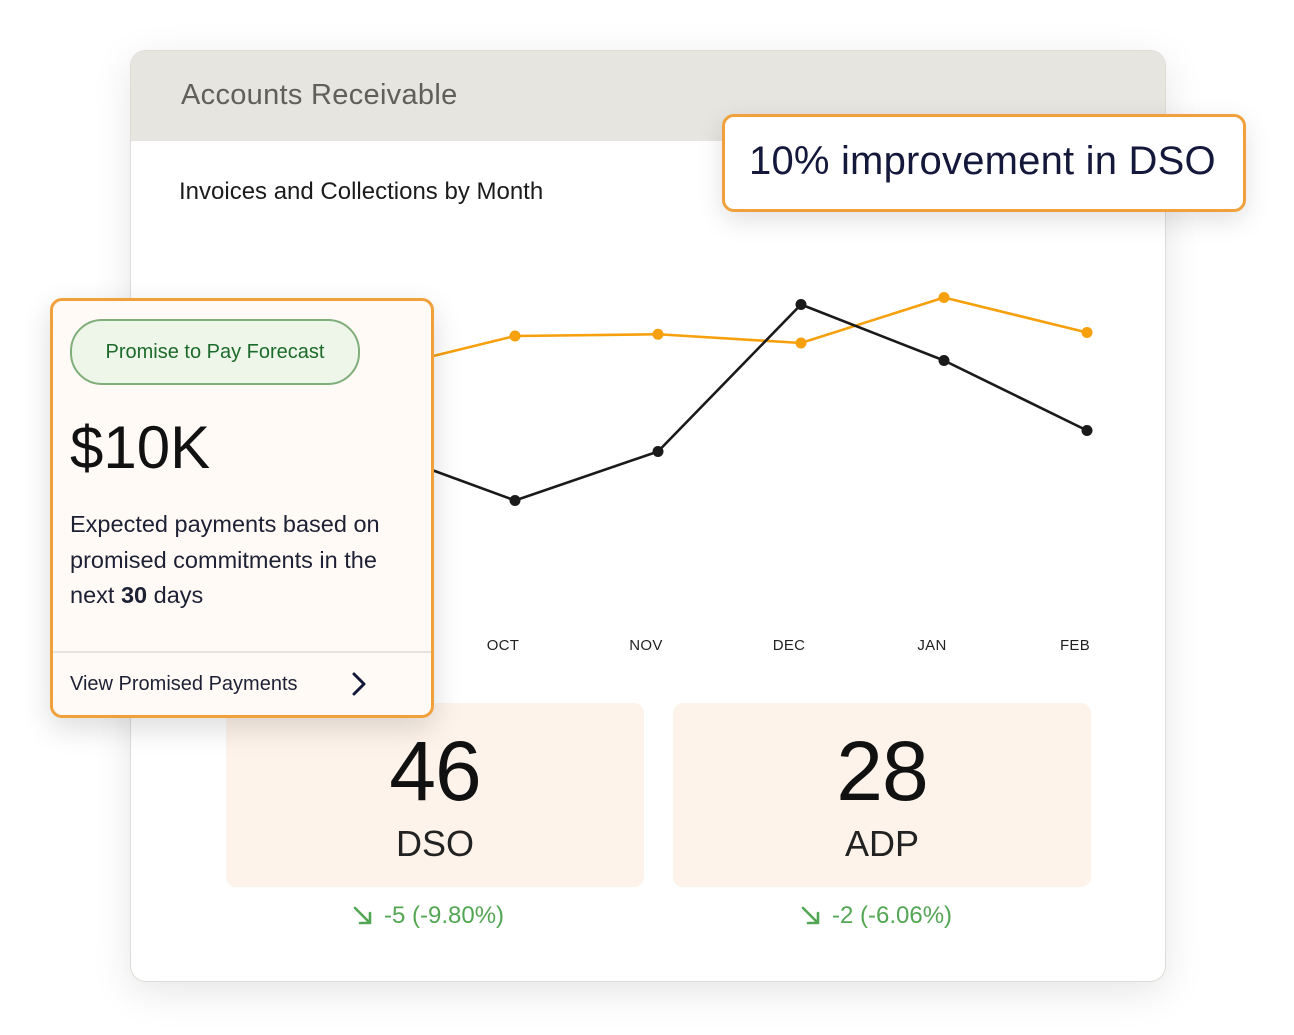 The height and width of the screenshot is (1035, 1294). I want to click on x-tick-label: DEC, so click(789, 645).